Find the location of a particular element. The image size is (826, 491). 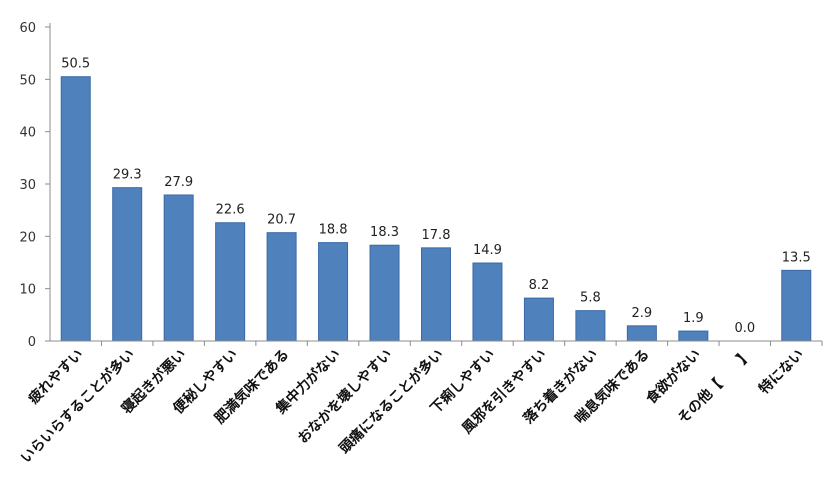

data-label: 14.9 is located at coordinates (487, 250).